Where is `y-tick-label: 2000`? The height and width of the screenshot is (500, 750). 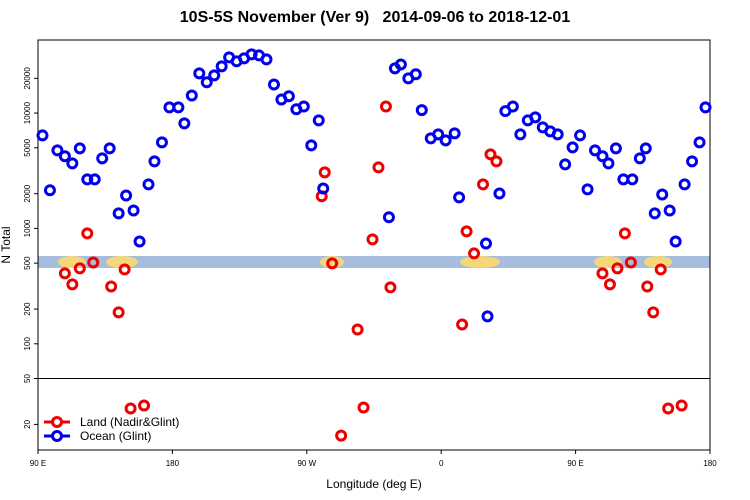
y-tick-label: 2000 is located at coordinates (27, 193).